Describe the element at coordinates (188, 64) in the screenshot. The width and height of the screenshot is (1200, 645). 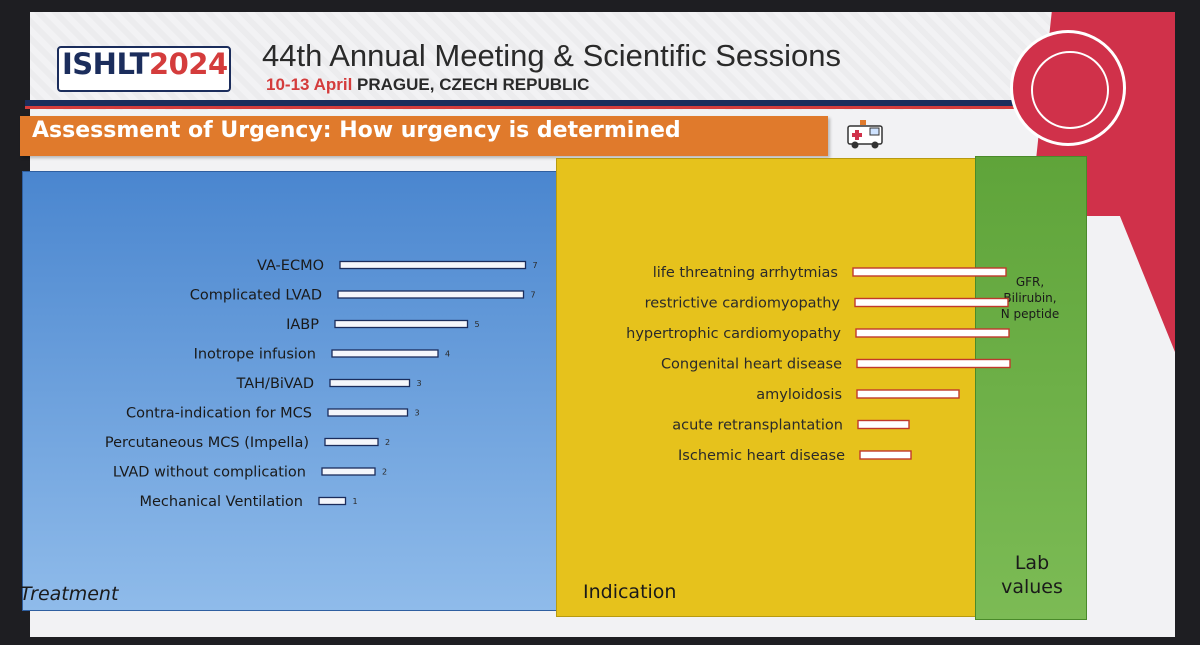
I see `logo-year: 2024` at that location.